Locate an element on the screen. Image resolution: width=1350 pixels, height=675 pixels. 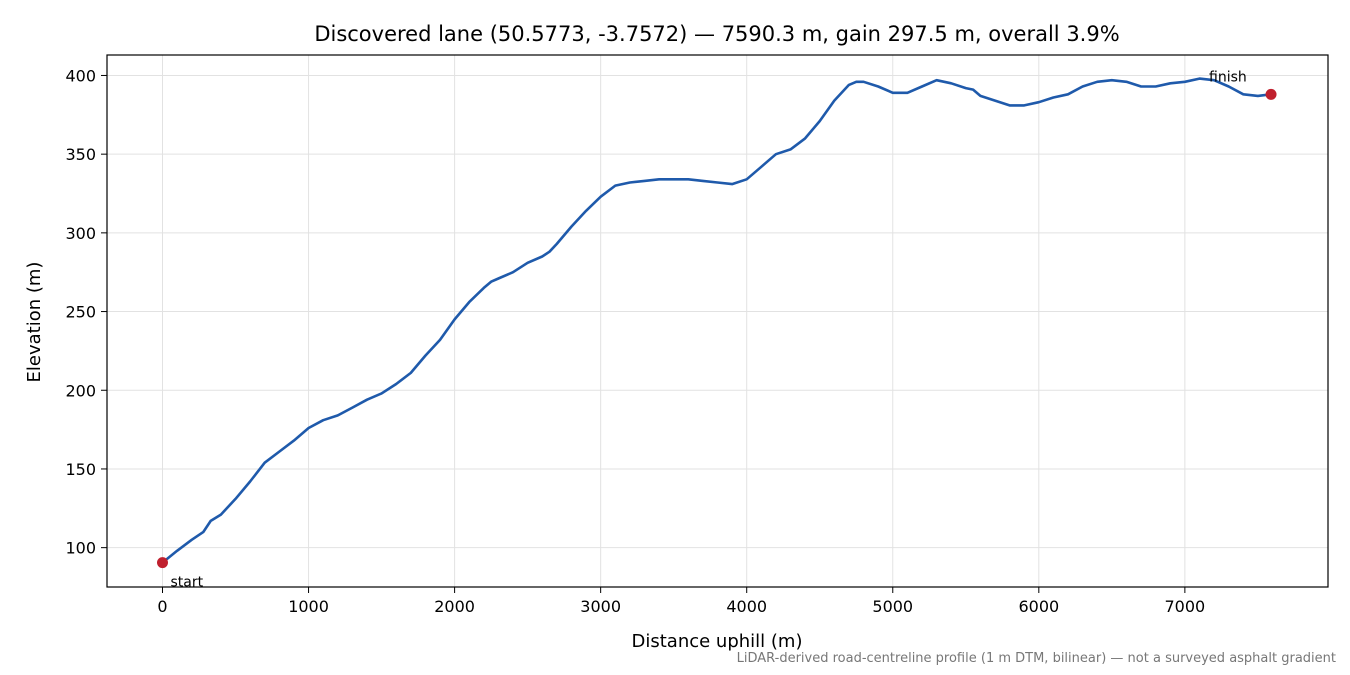
finish-marker is located at coordinates (1271, 94).